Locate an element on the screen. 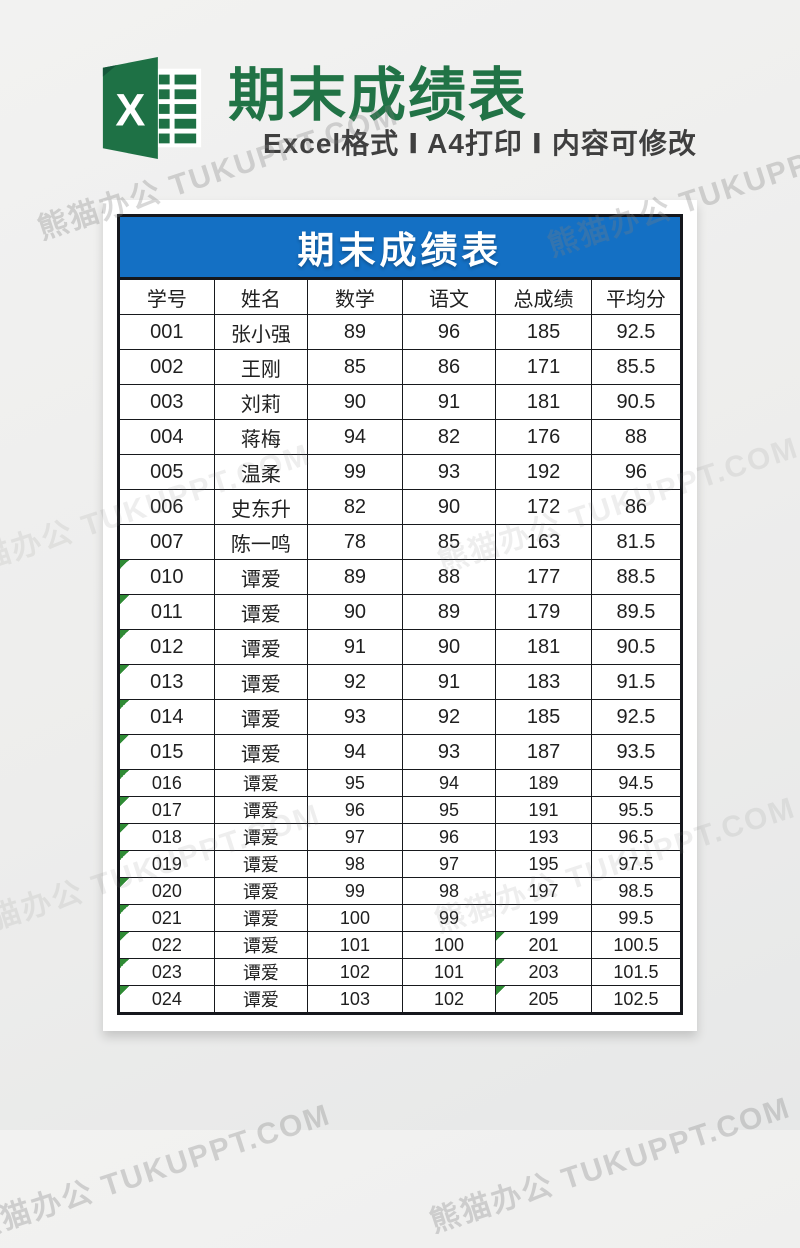  cell-chinese-score: 95 is located at coordinates (449, 810).